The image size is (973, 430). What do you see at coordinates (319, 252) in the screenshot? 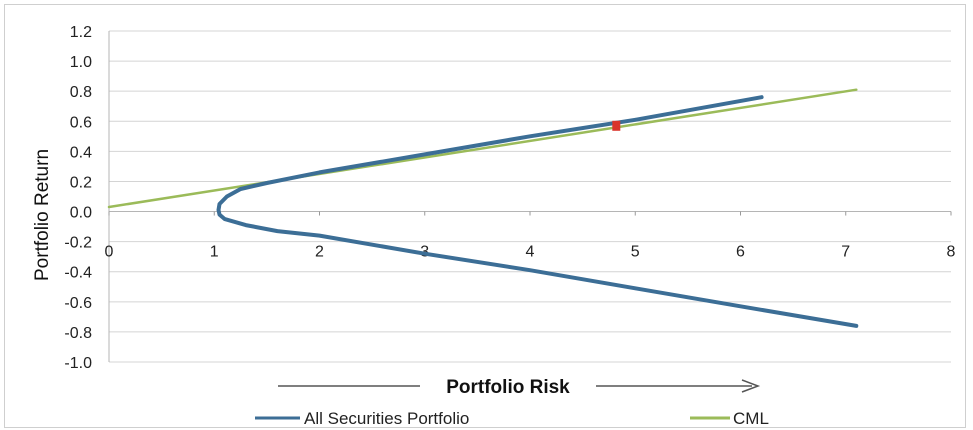
I see `x-tick-label: 2` at bounding box center [319, 252].